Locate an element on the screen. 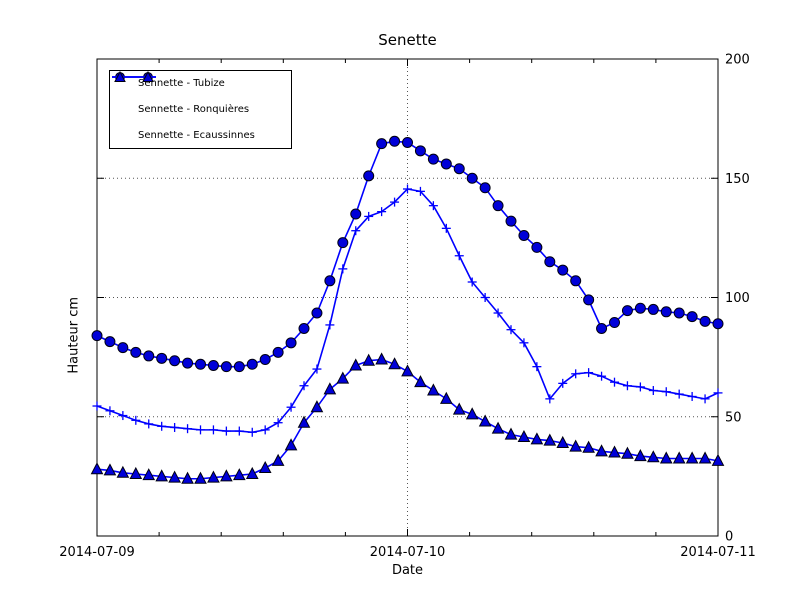 The width and height of the screenshot is (800, 600). triangle-icon is located at coordinates (134, 76).